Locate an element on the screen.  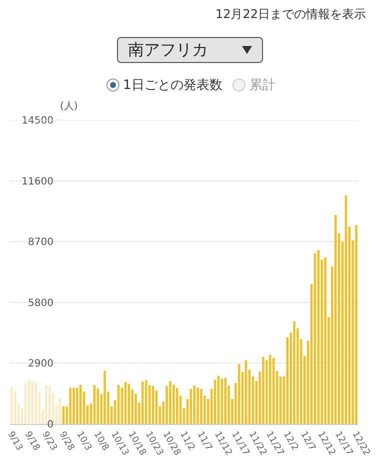
y-tick-label: 8700 is located at coordinates (41, 242).